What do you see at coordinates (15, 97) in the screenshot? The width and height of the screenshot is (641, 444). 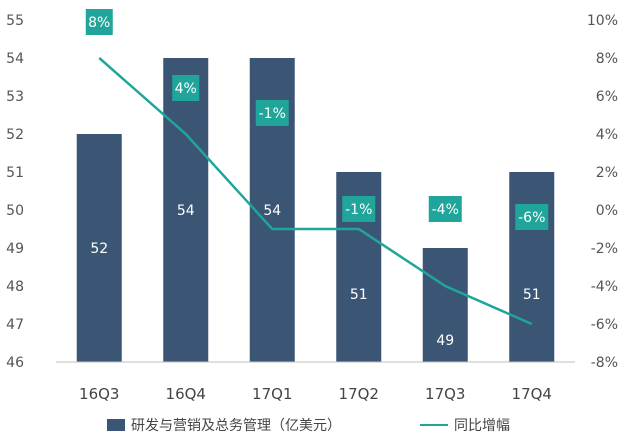 I see `left-tick-label: 53` at bounding box center [15, 97].